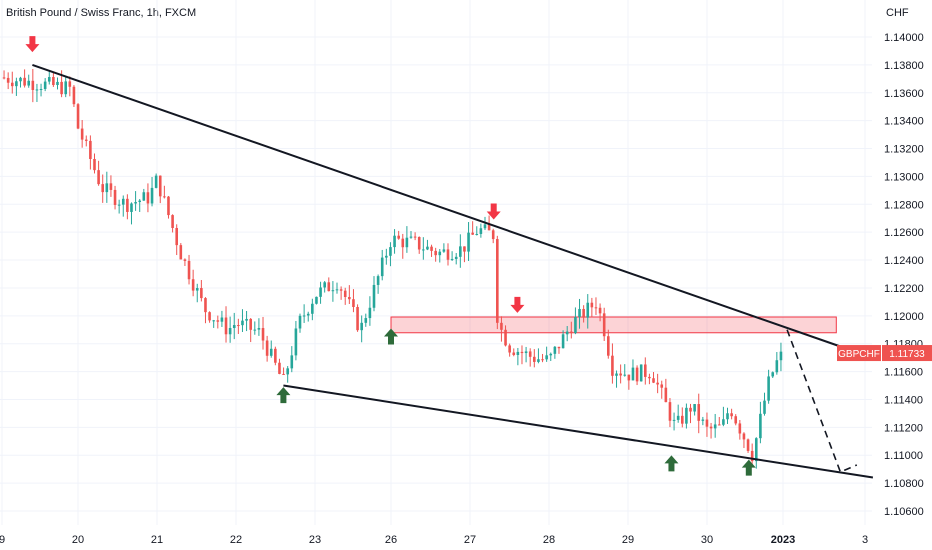 This screenshot has width=932, height=550. What do you see at coordinates (904, 317) in the screenshot?
I see `y-tick-label: 1.12000` at bounding box center [904, 317].